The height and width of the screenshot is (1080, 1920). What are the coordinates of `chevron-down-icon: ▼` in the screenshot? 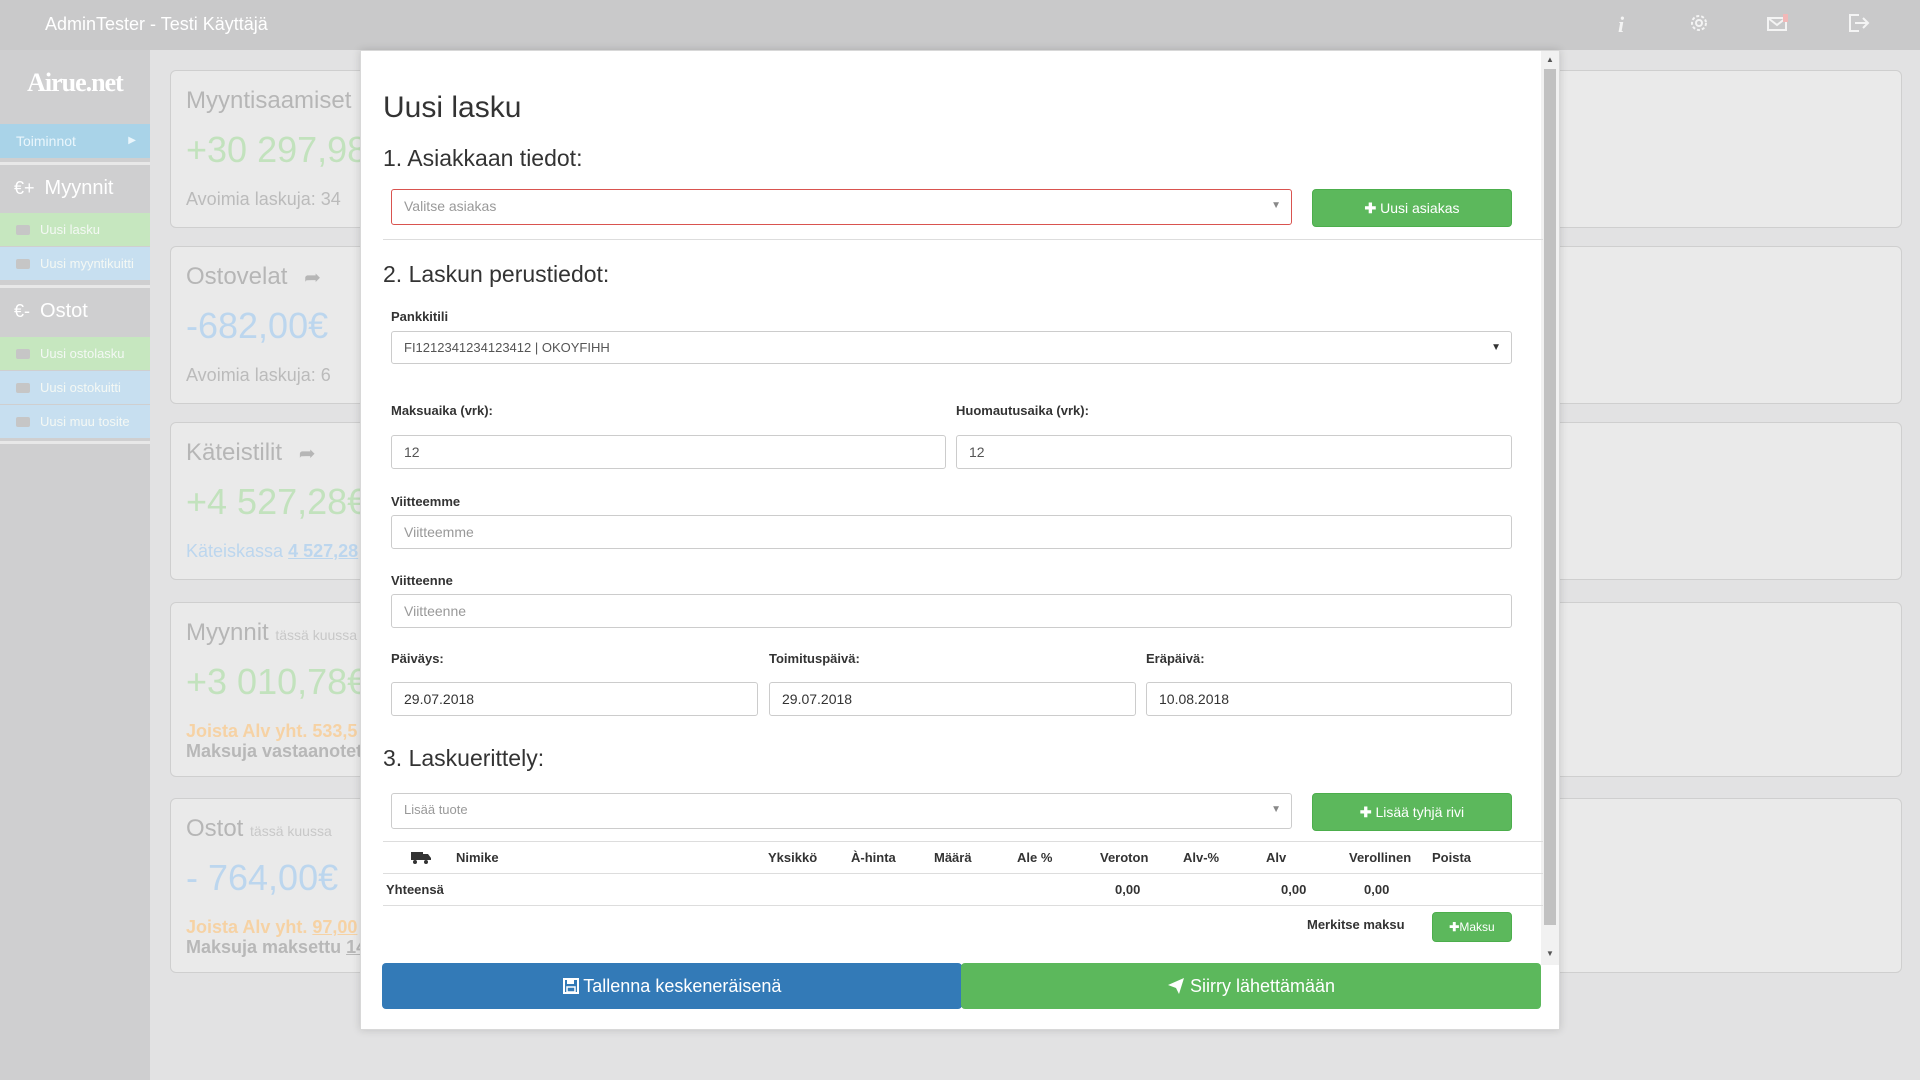 It's located at (1496, 347).